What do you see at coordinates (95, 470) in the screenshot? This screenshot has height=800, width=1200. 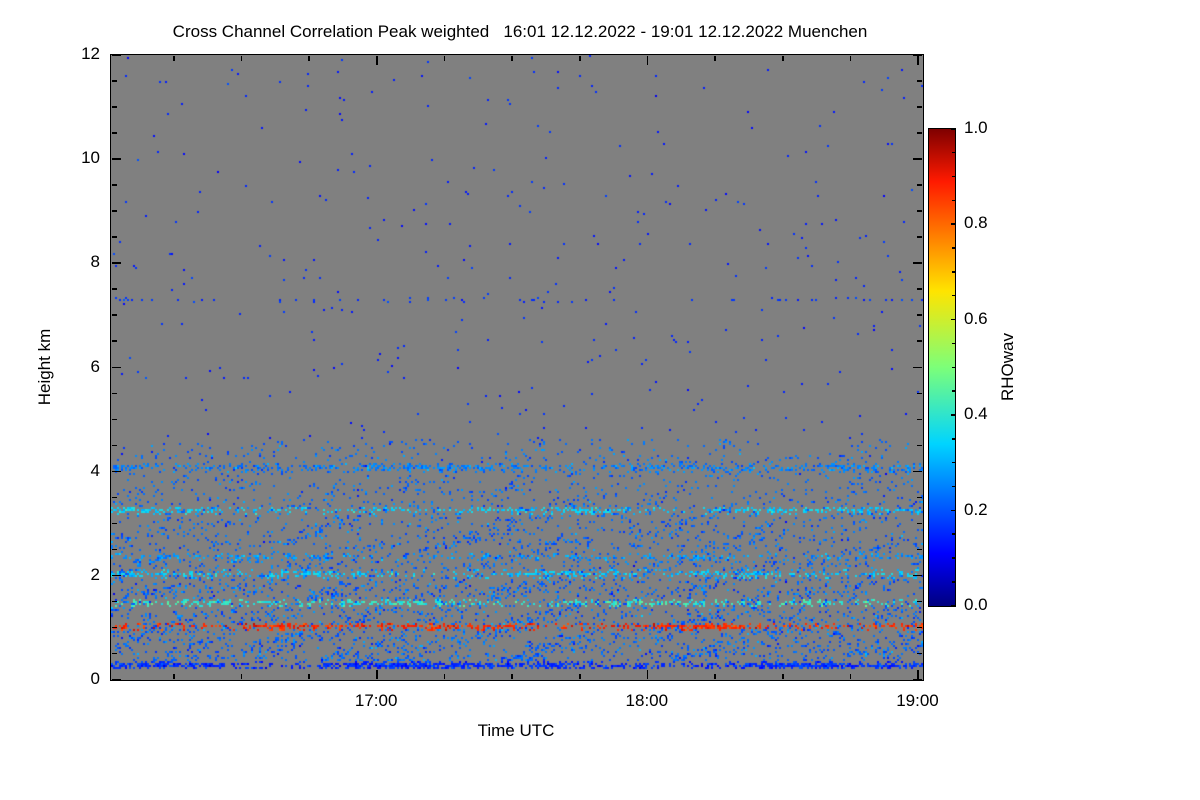 I see `y-tick-label: 4` at bounding box center [95, 470].